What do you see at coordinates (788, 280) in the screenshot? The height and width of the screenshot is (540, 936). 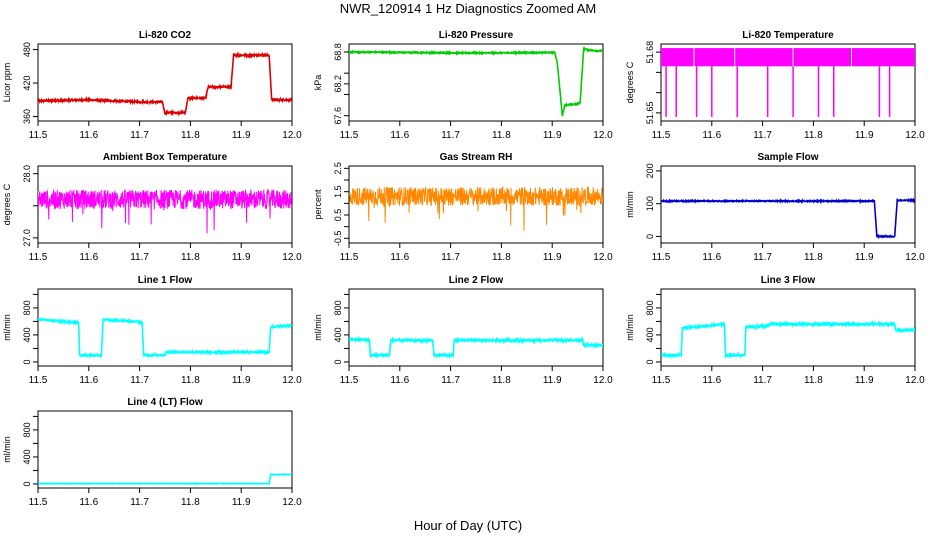 I see `chart-title: Line 3 Flow` at bounding box center [788, 280].